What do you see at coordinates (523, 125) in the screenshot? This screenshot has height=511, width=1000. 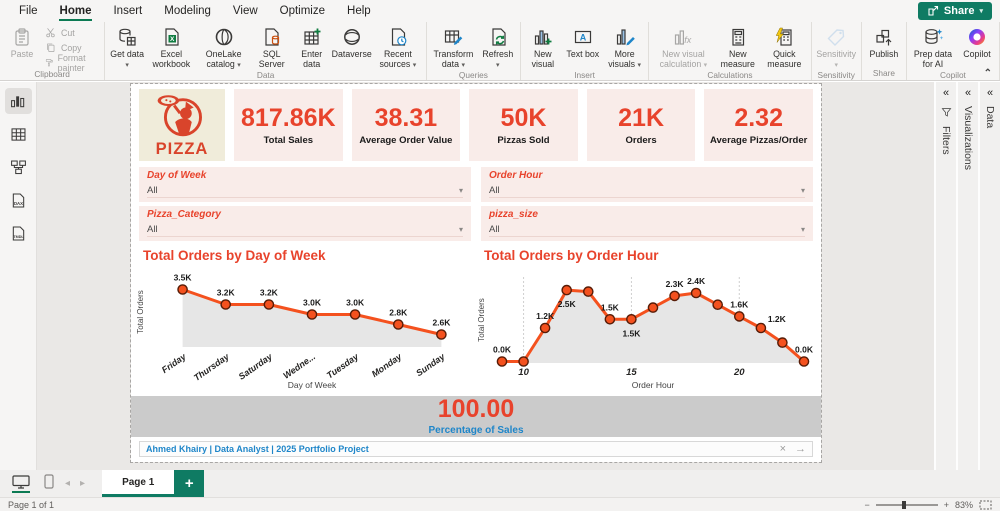 I see `kpi-pizzas-sold: 50K Pizzas Sold` at bounding box center [523, 125].